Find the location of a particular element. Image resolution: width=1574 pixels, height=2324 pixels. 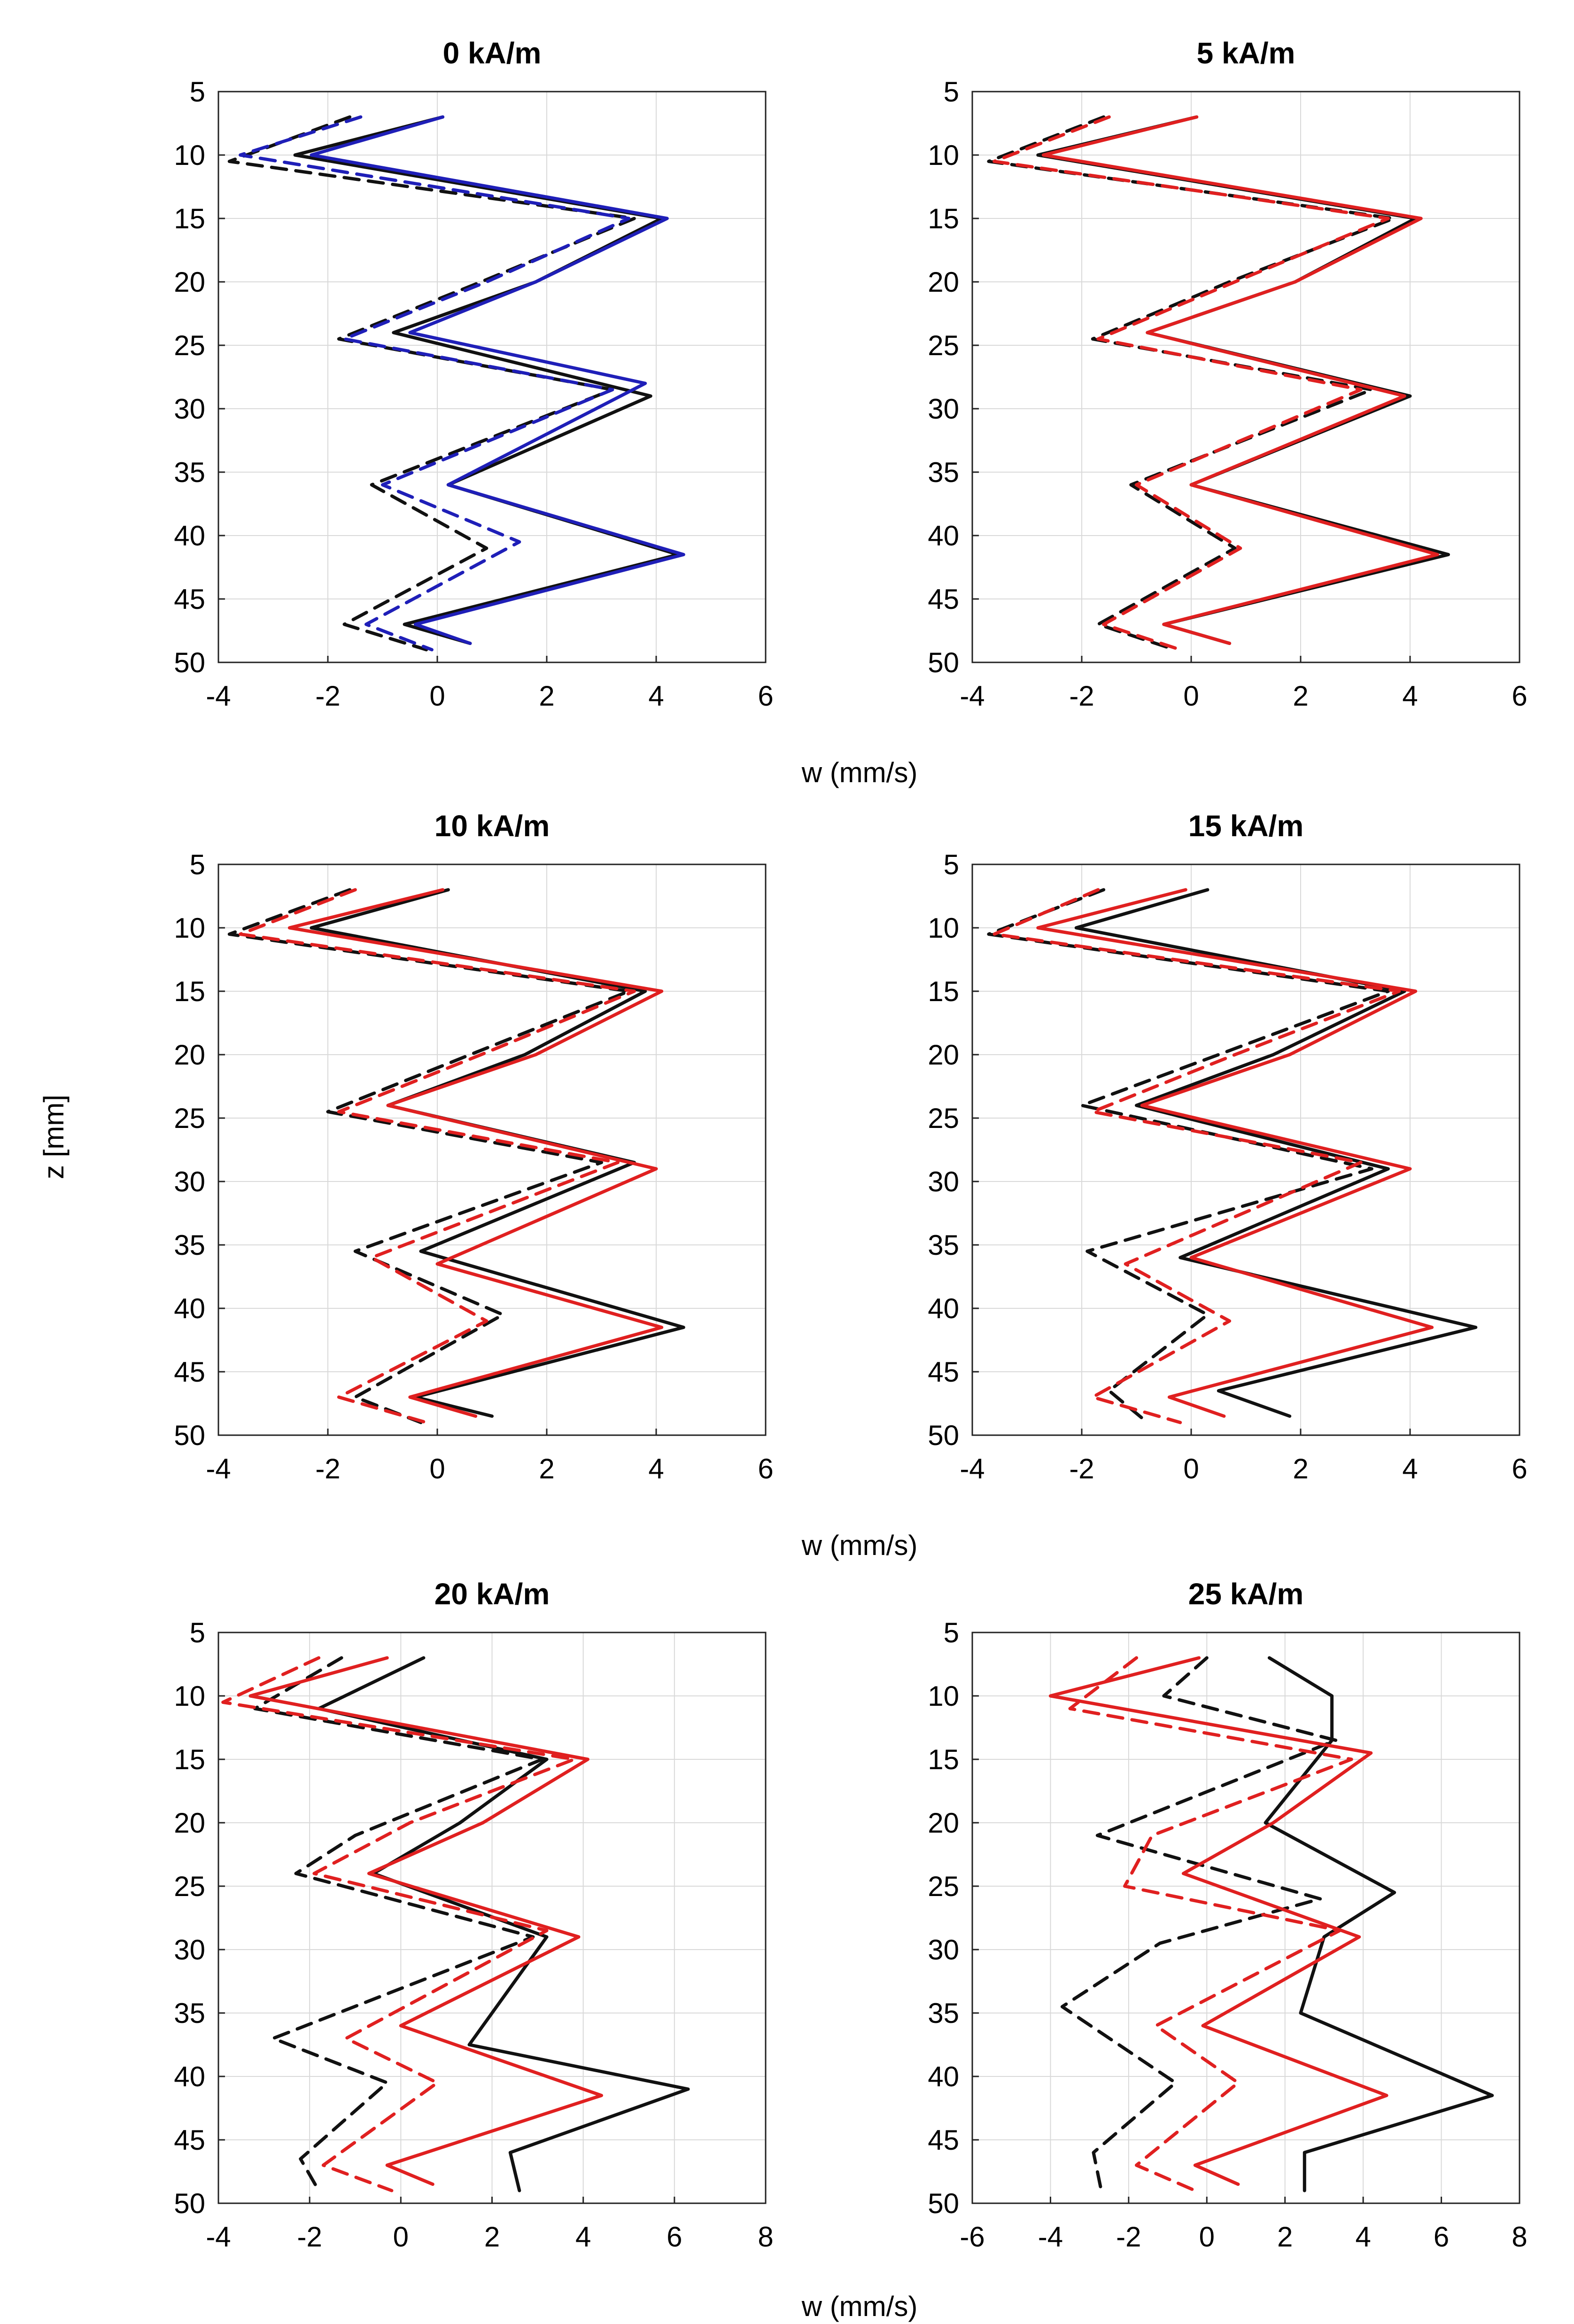

panel-1: -4 -2 0 2 4 6 5 10 15 20 25 30 35 40 45 50 5 kA/m is located at coordinates (1227, 374).